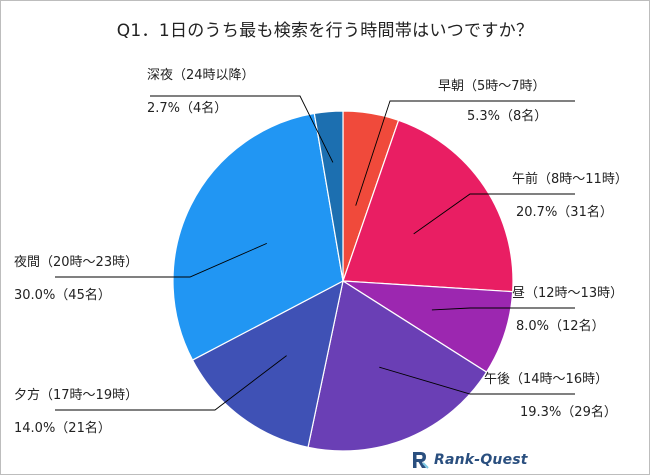 This screenshot has width=650, height=475. Describe the element at coordinates (421, 460) in the screenshot. I see `rank-quest-logo-icon` at that location.